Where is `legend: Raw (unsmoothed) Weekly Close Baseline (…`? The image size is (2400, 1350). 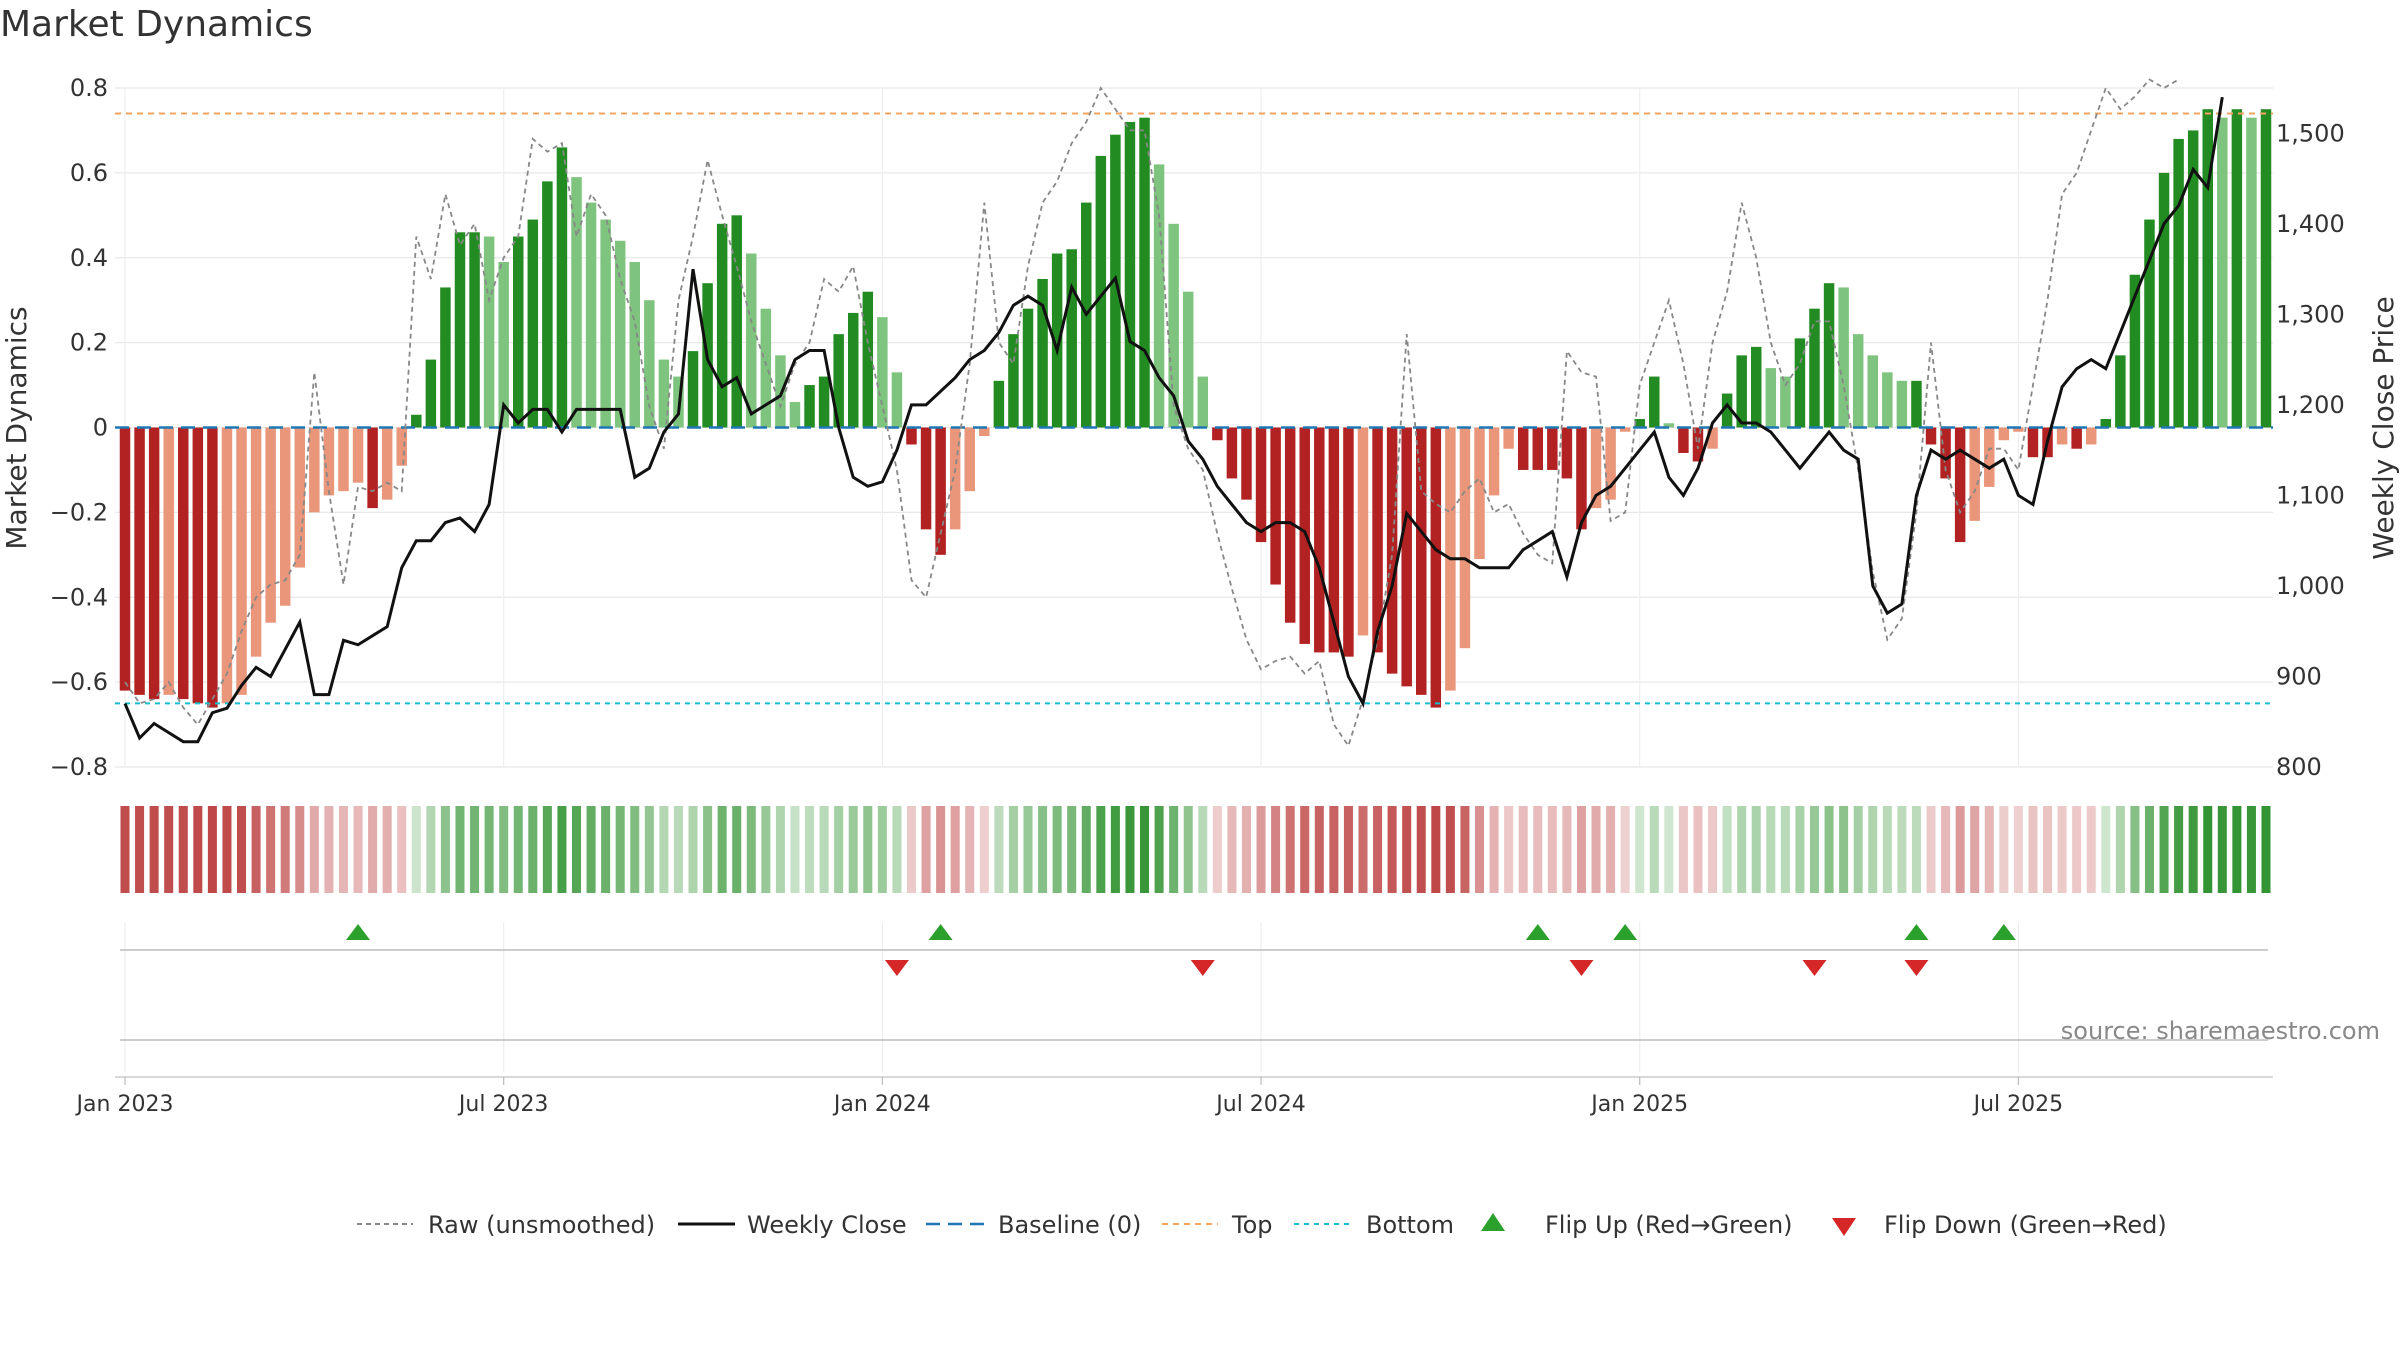 legend: Raw (unsmoothed) Weekly Close Baseline (… is located at coordinates (1262, 1225).